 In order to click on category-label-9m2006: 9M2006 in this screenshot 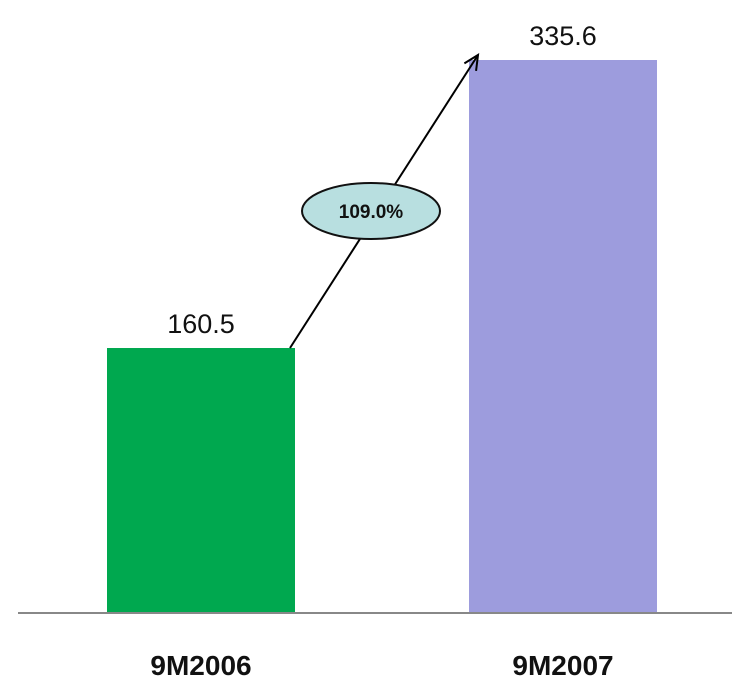, I will do `click(200, 665)`.